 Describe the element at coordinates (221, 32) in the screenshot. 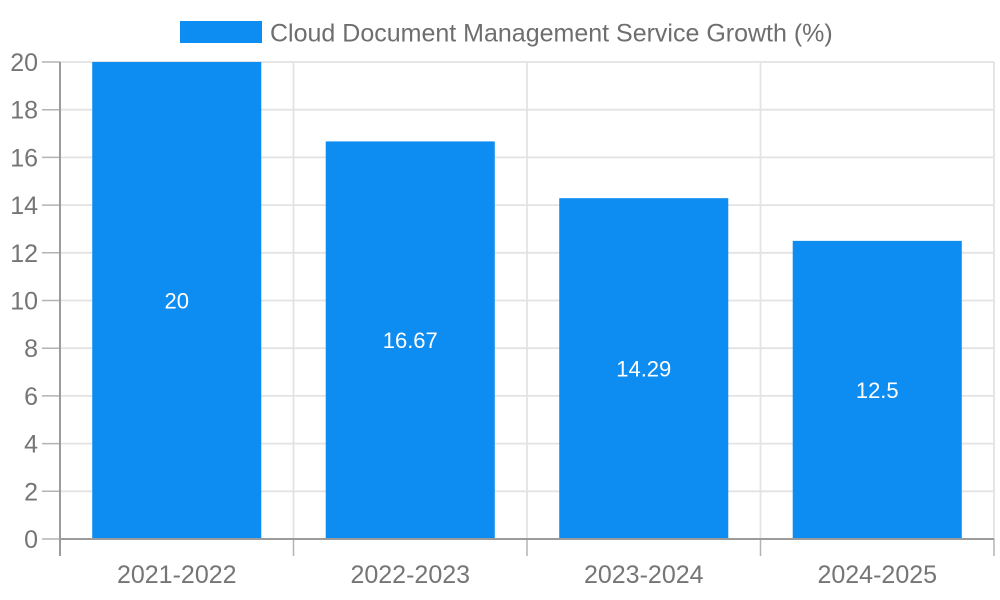

I see `legend-swatch` at that location.